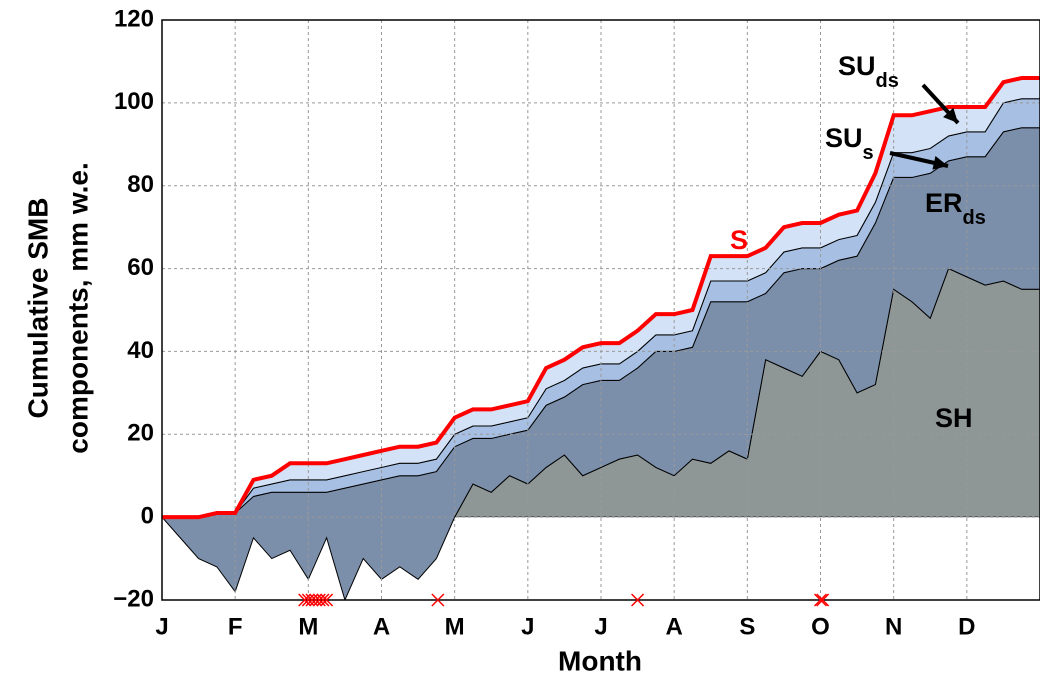 This screenshot has height=679, width=1040. I want to click on series-label: SUds, so click(868, 71).